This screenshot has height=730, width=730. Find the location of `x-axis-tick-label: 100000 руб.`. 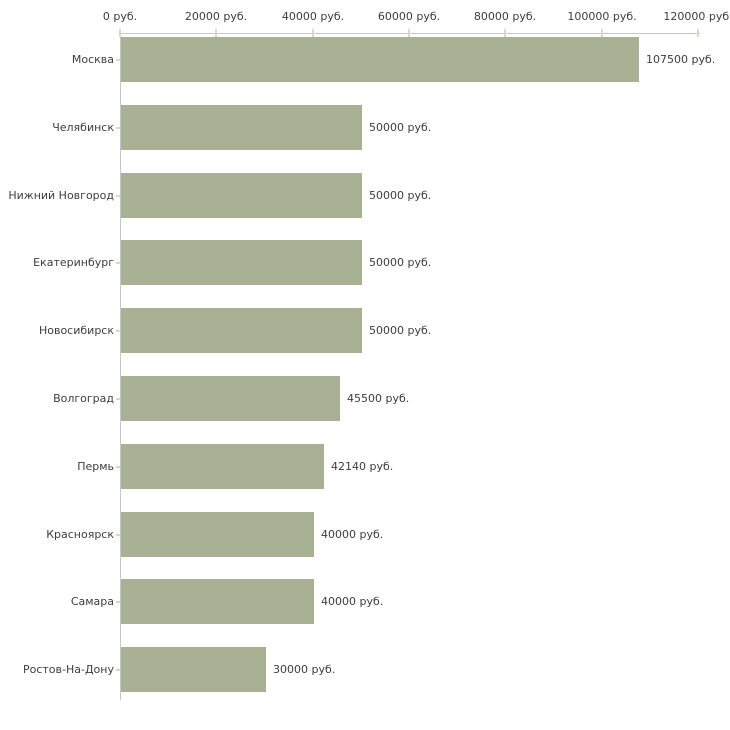

x-axis-tick-label: 100000 руб. is located at coordinates (602, 16).